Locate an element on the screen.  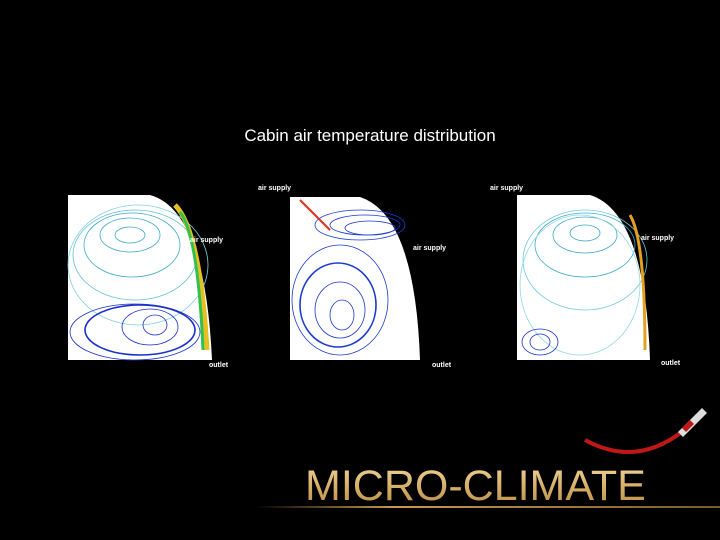
flow-panel: air supply outlet is located at coordinates (148, 282).